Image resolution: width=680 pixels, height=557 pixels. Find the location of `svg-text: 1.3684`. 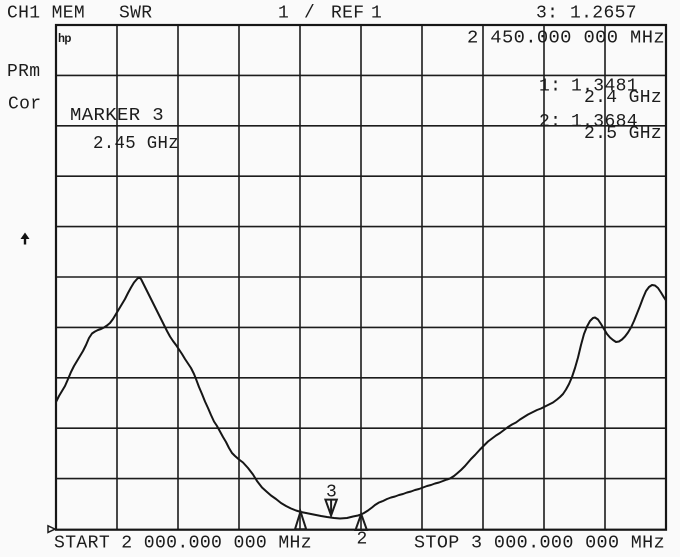

svg-text: 1.3684 is located at coordinates (604, 122).